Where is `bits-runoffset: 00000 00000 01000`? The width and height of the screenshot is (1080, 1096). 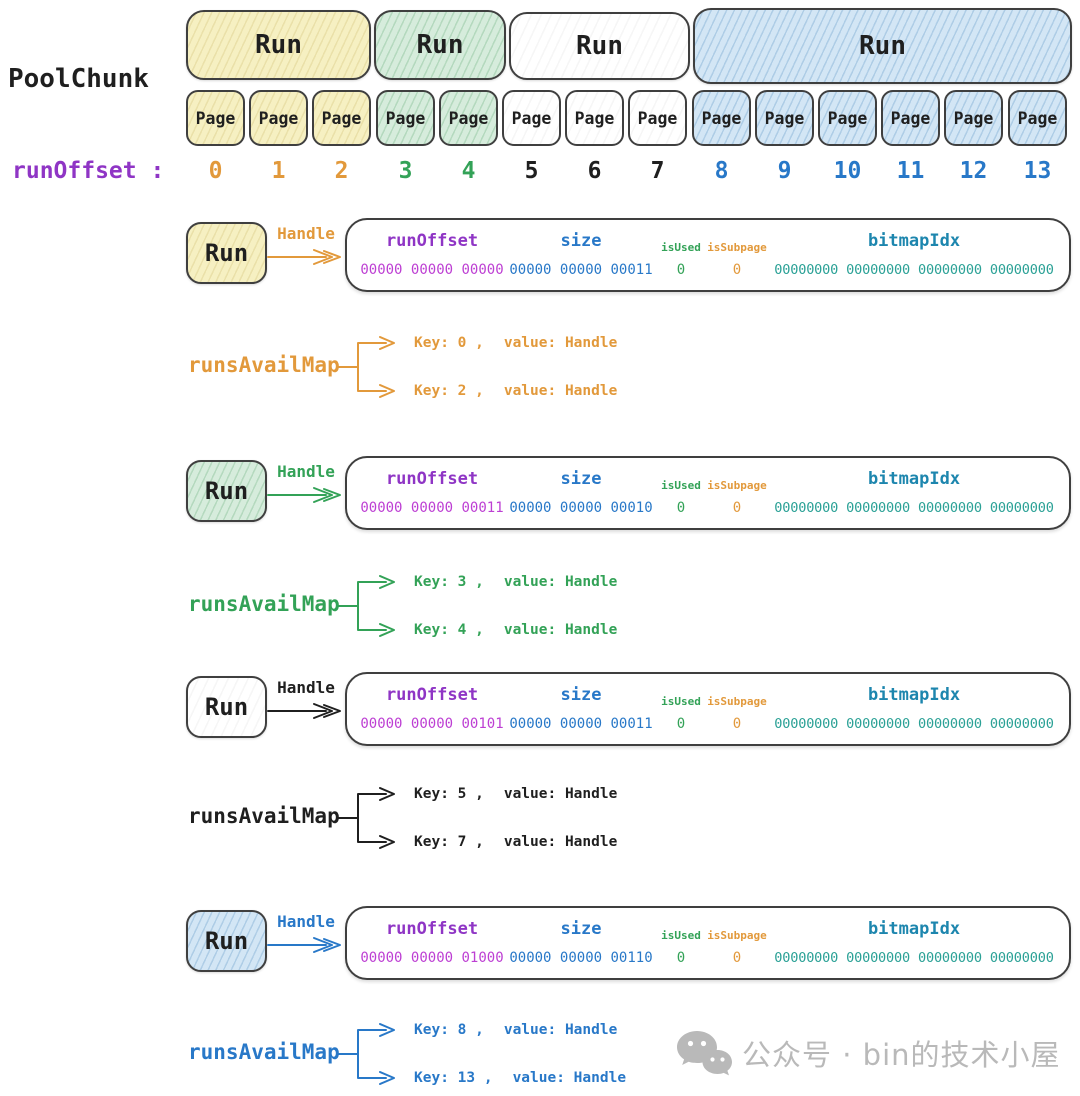 bits-runoffset: 00000 00000 01000 is located at coordinates (432, 957).